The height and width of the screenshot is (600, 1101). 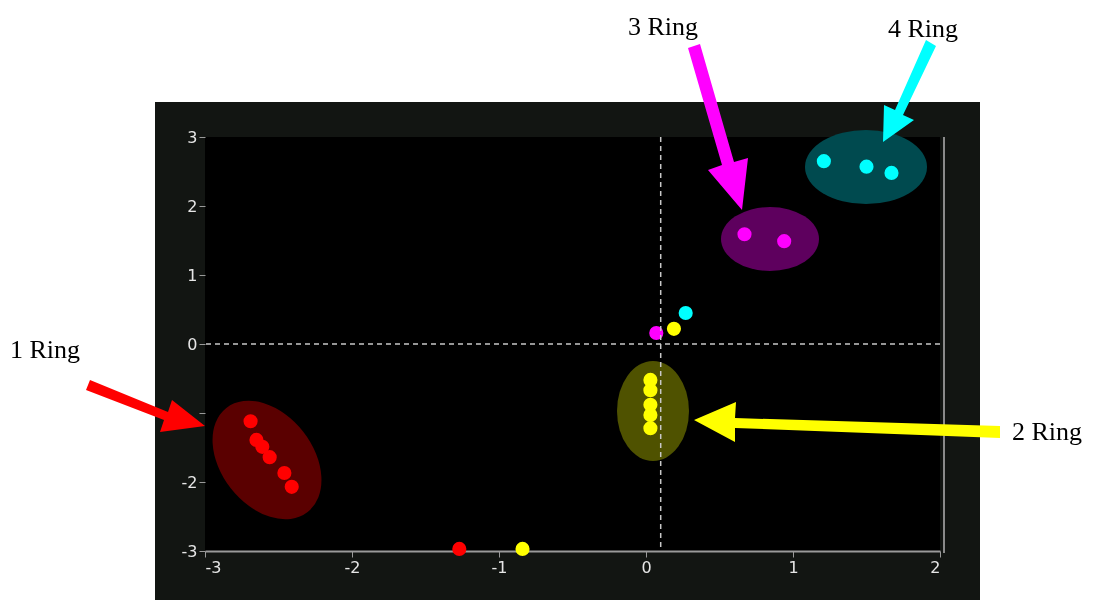 What do you see at coordinates (192, 275) in the screenshot?
I see `y-tick-label: 1` at bounding box center [192, 275].